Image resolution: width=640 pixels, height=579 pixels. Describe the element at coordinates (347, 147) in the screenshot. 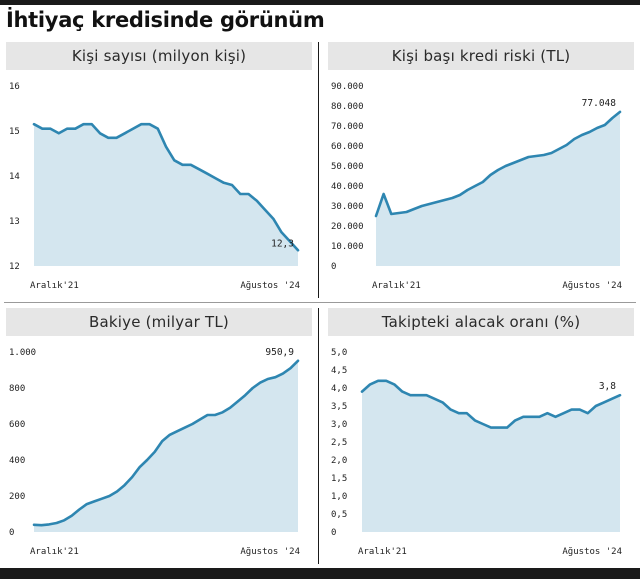

I see `y-tick-label: 60.000` at that location.